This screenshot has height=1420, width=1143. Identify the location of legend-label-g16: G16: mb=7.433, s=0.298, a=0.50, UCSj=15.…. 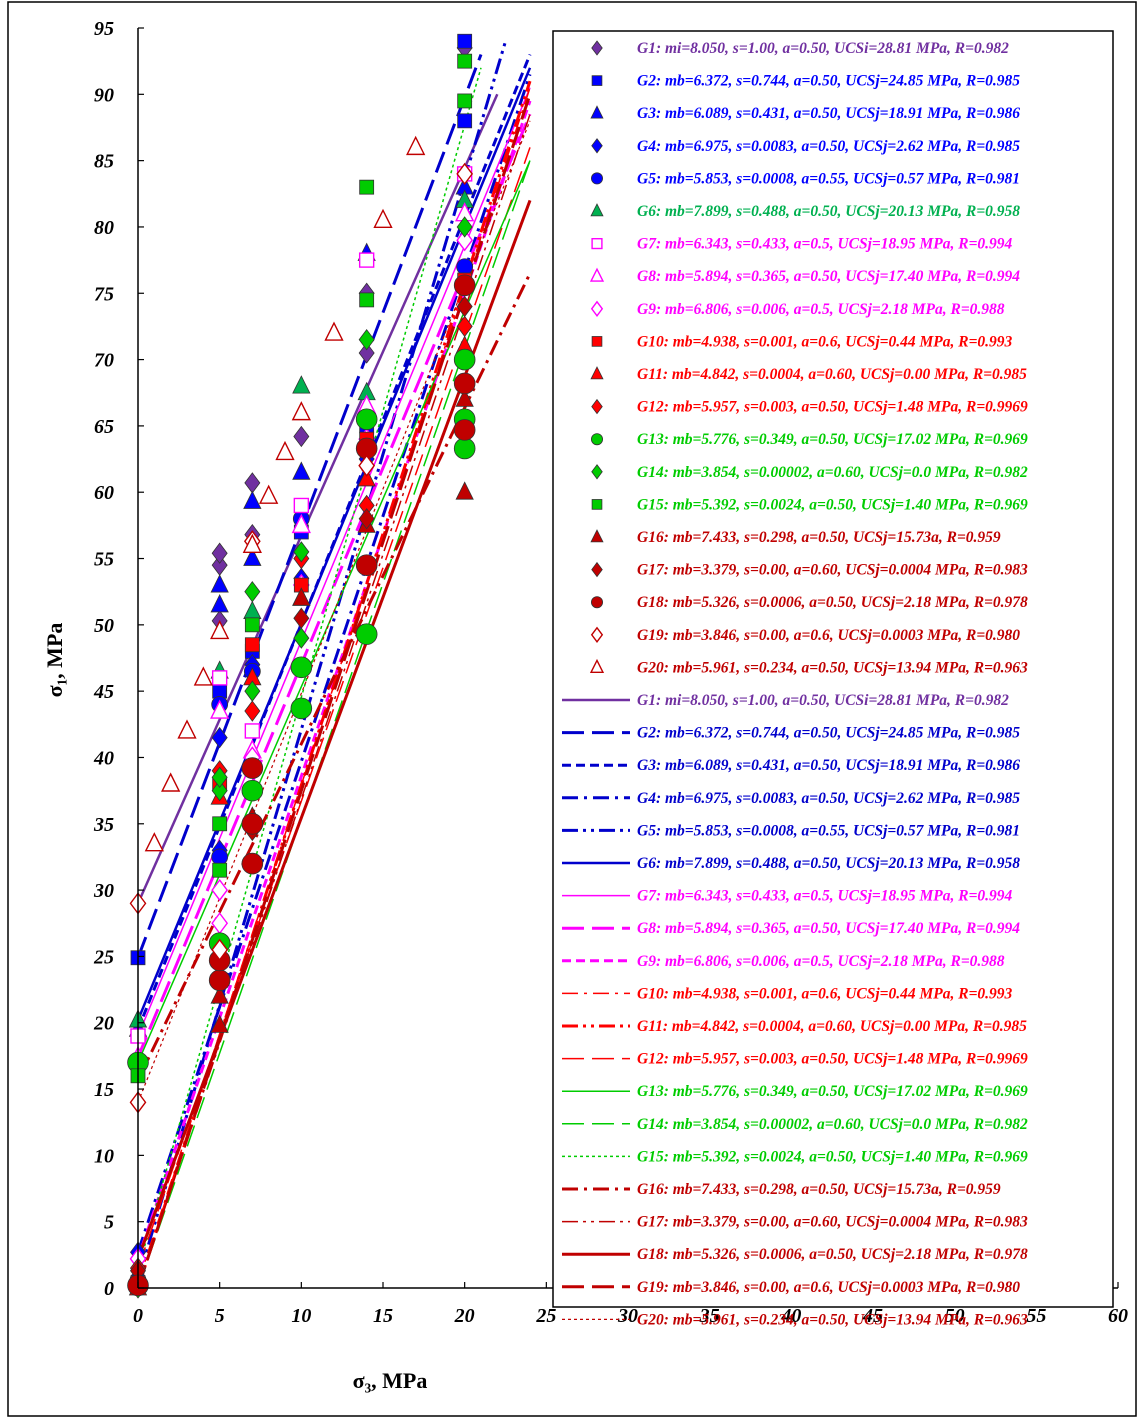
(819, 537).